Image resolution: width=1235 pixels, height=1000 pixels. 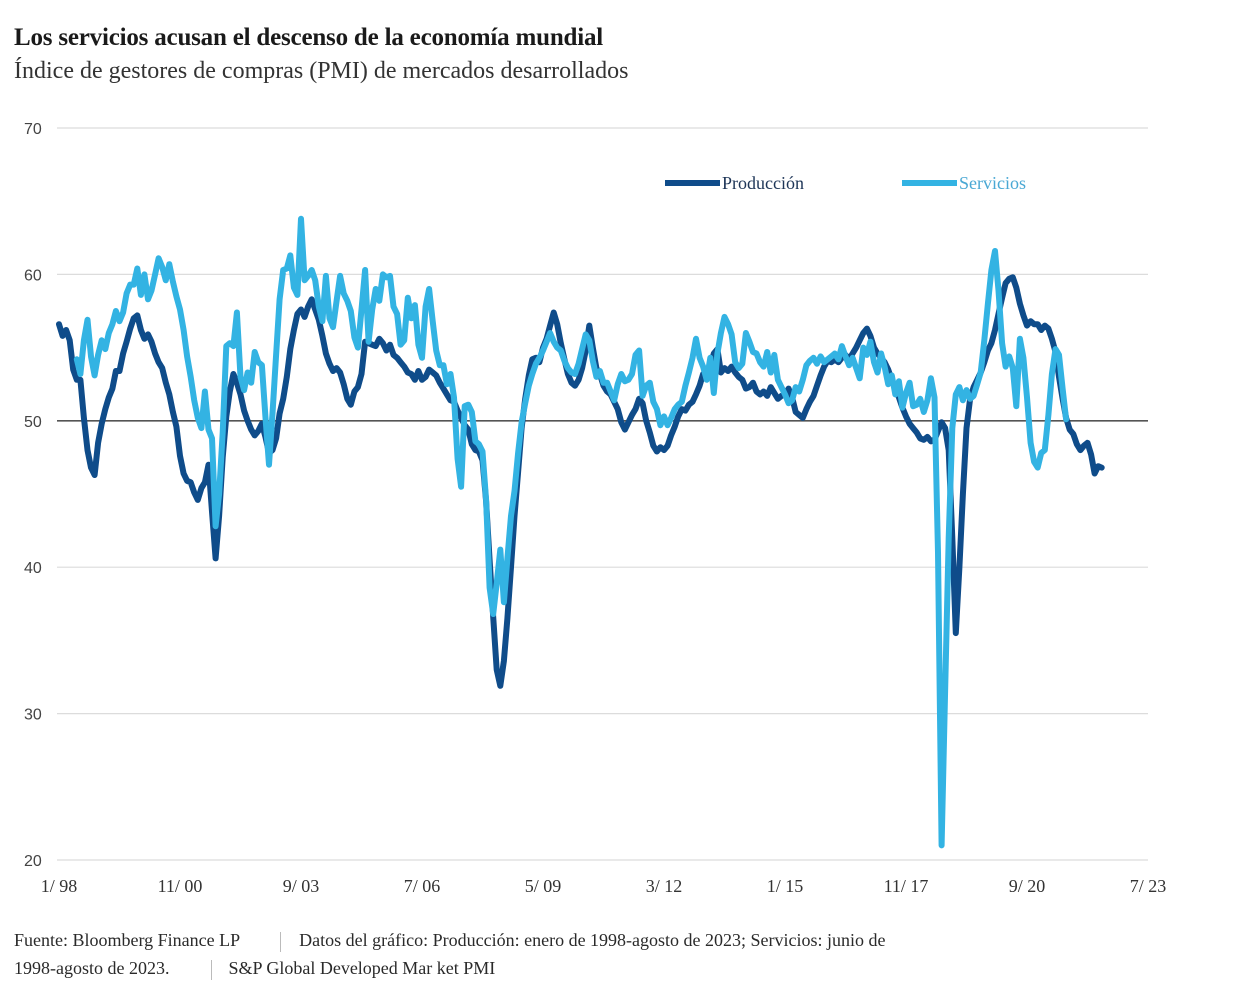 I want to click on y-tick-label: 60, so click(x=33, y=275).